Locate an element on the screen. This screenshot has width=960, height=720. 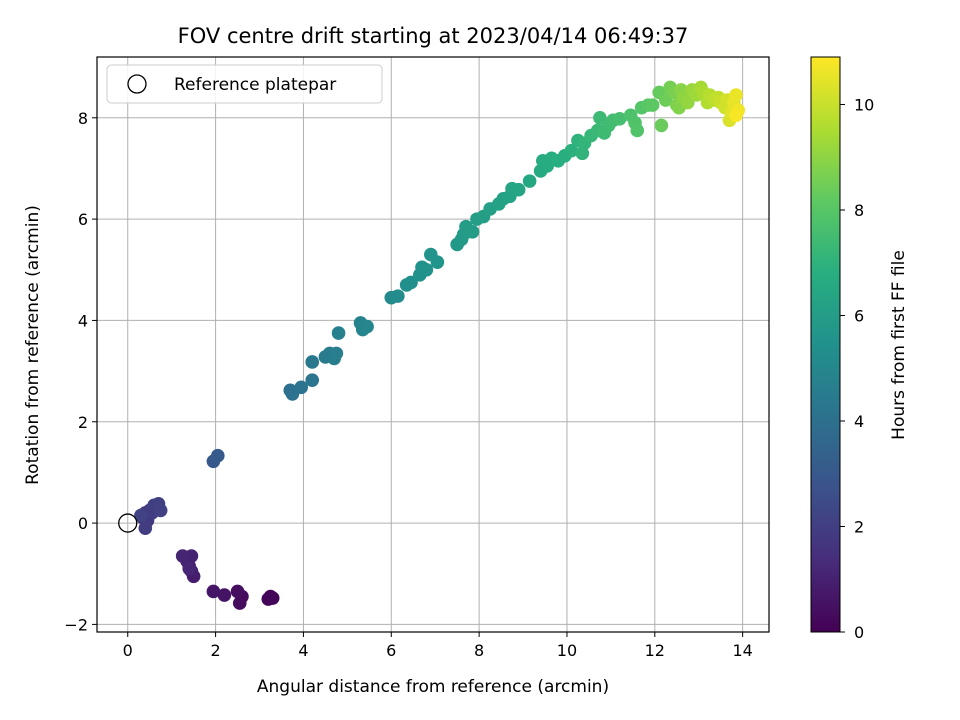
colorbar-tick-label: 8 is located at coordinates (859, 210).